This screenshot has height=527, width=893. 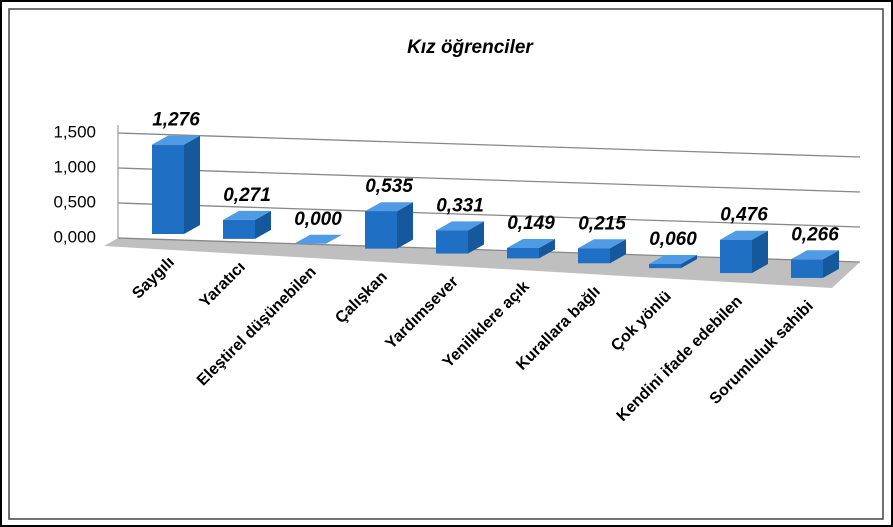 I want to click on value-label: 0,060, so click(x=673, y=239).